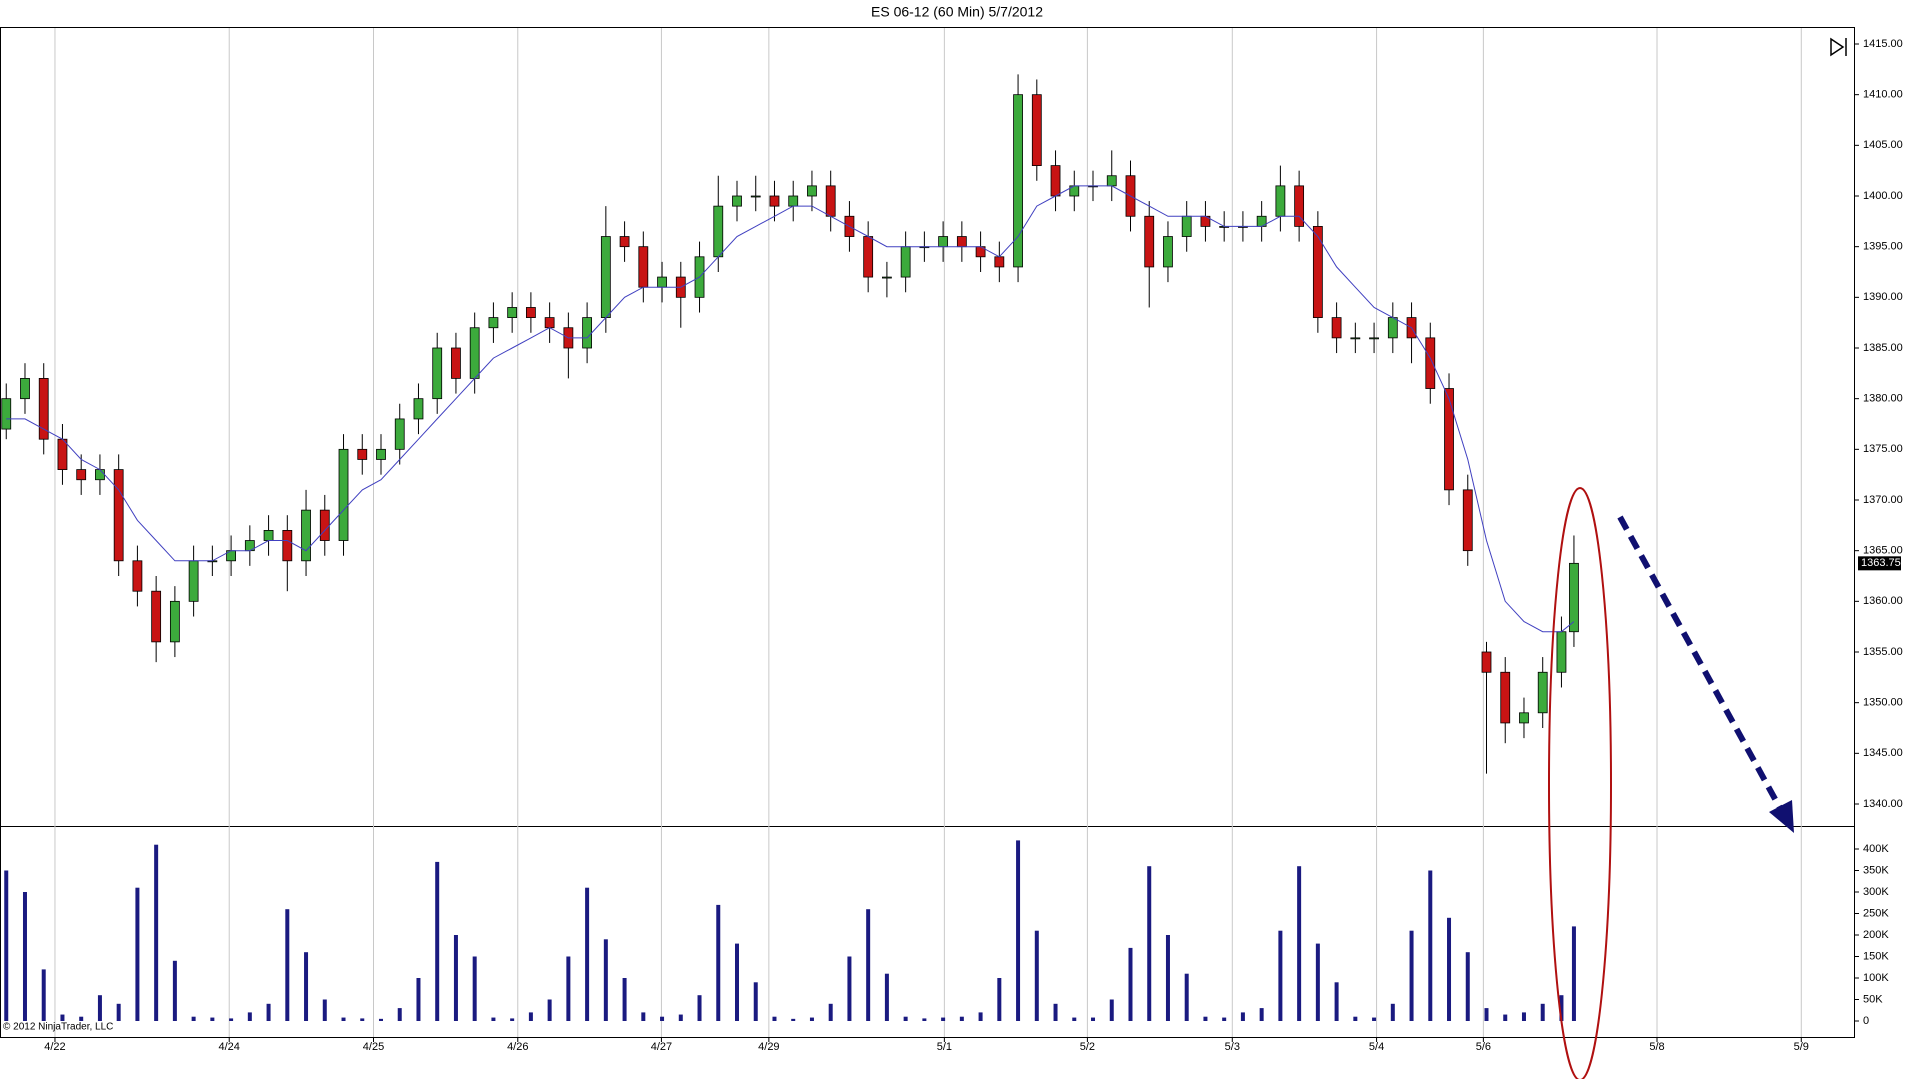 The height and width of the screenshot is (1079, 1920). I want to click on icon-triangle, so click(1837, 47).